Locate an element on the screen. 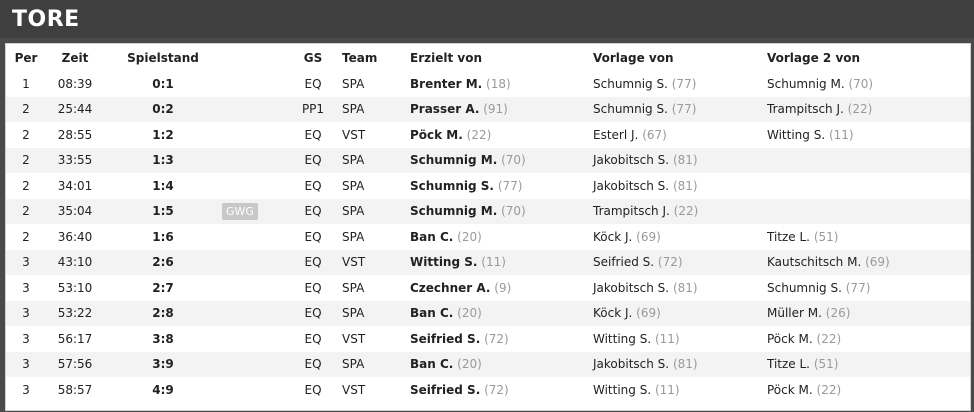 The height and width of the screenshot is (412, 974). cell-erzielt: Seifried S. (72) is located at coordinates (501, 390).